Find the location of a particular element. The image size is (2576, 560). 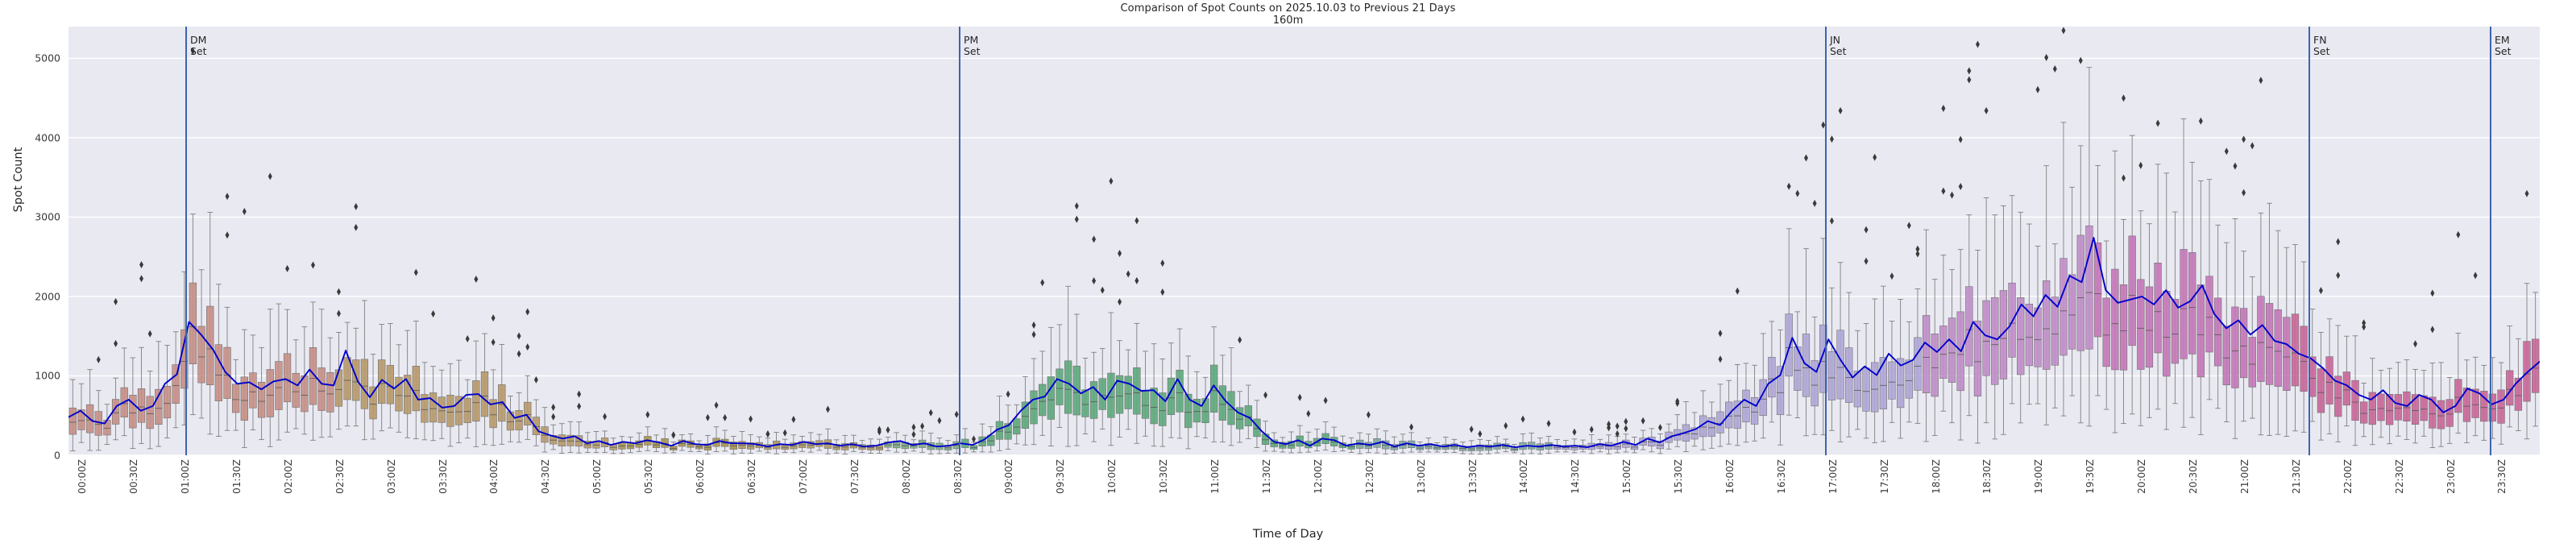

event-marker-label-line1: PM is located at coordinates (971, 40).